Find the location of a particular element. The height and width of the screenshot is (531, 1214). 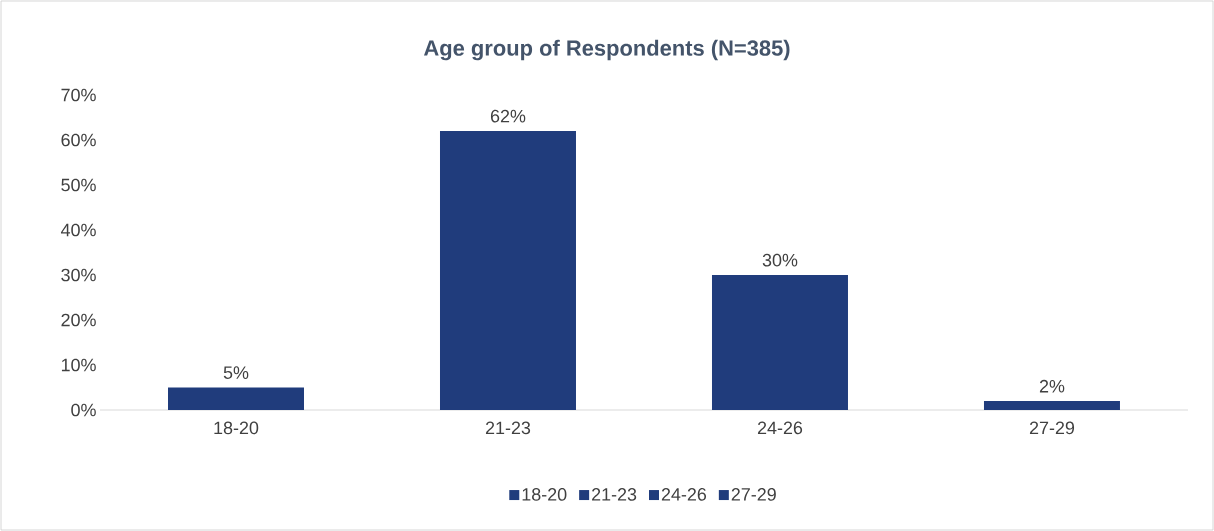

legend-label: 24-26 is located at coordinates (684, 494).